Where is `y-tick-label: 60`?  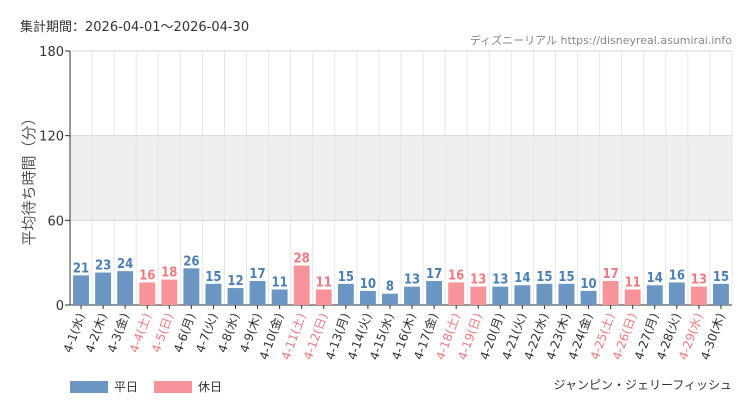 y-tick-label: 60 is located at coordinates (55, 221).